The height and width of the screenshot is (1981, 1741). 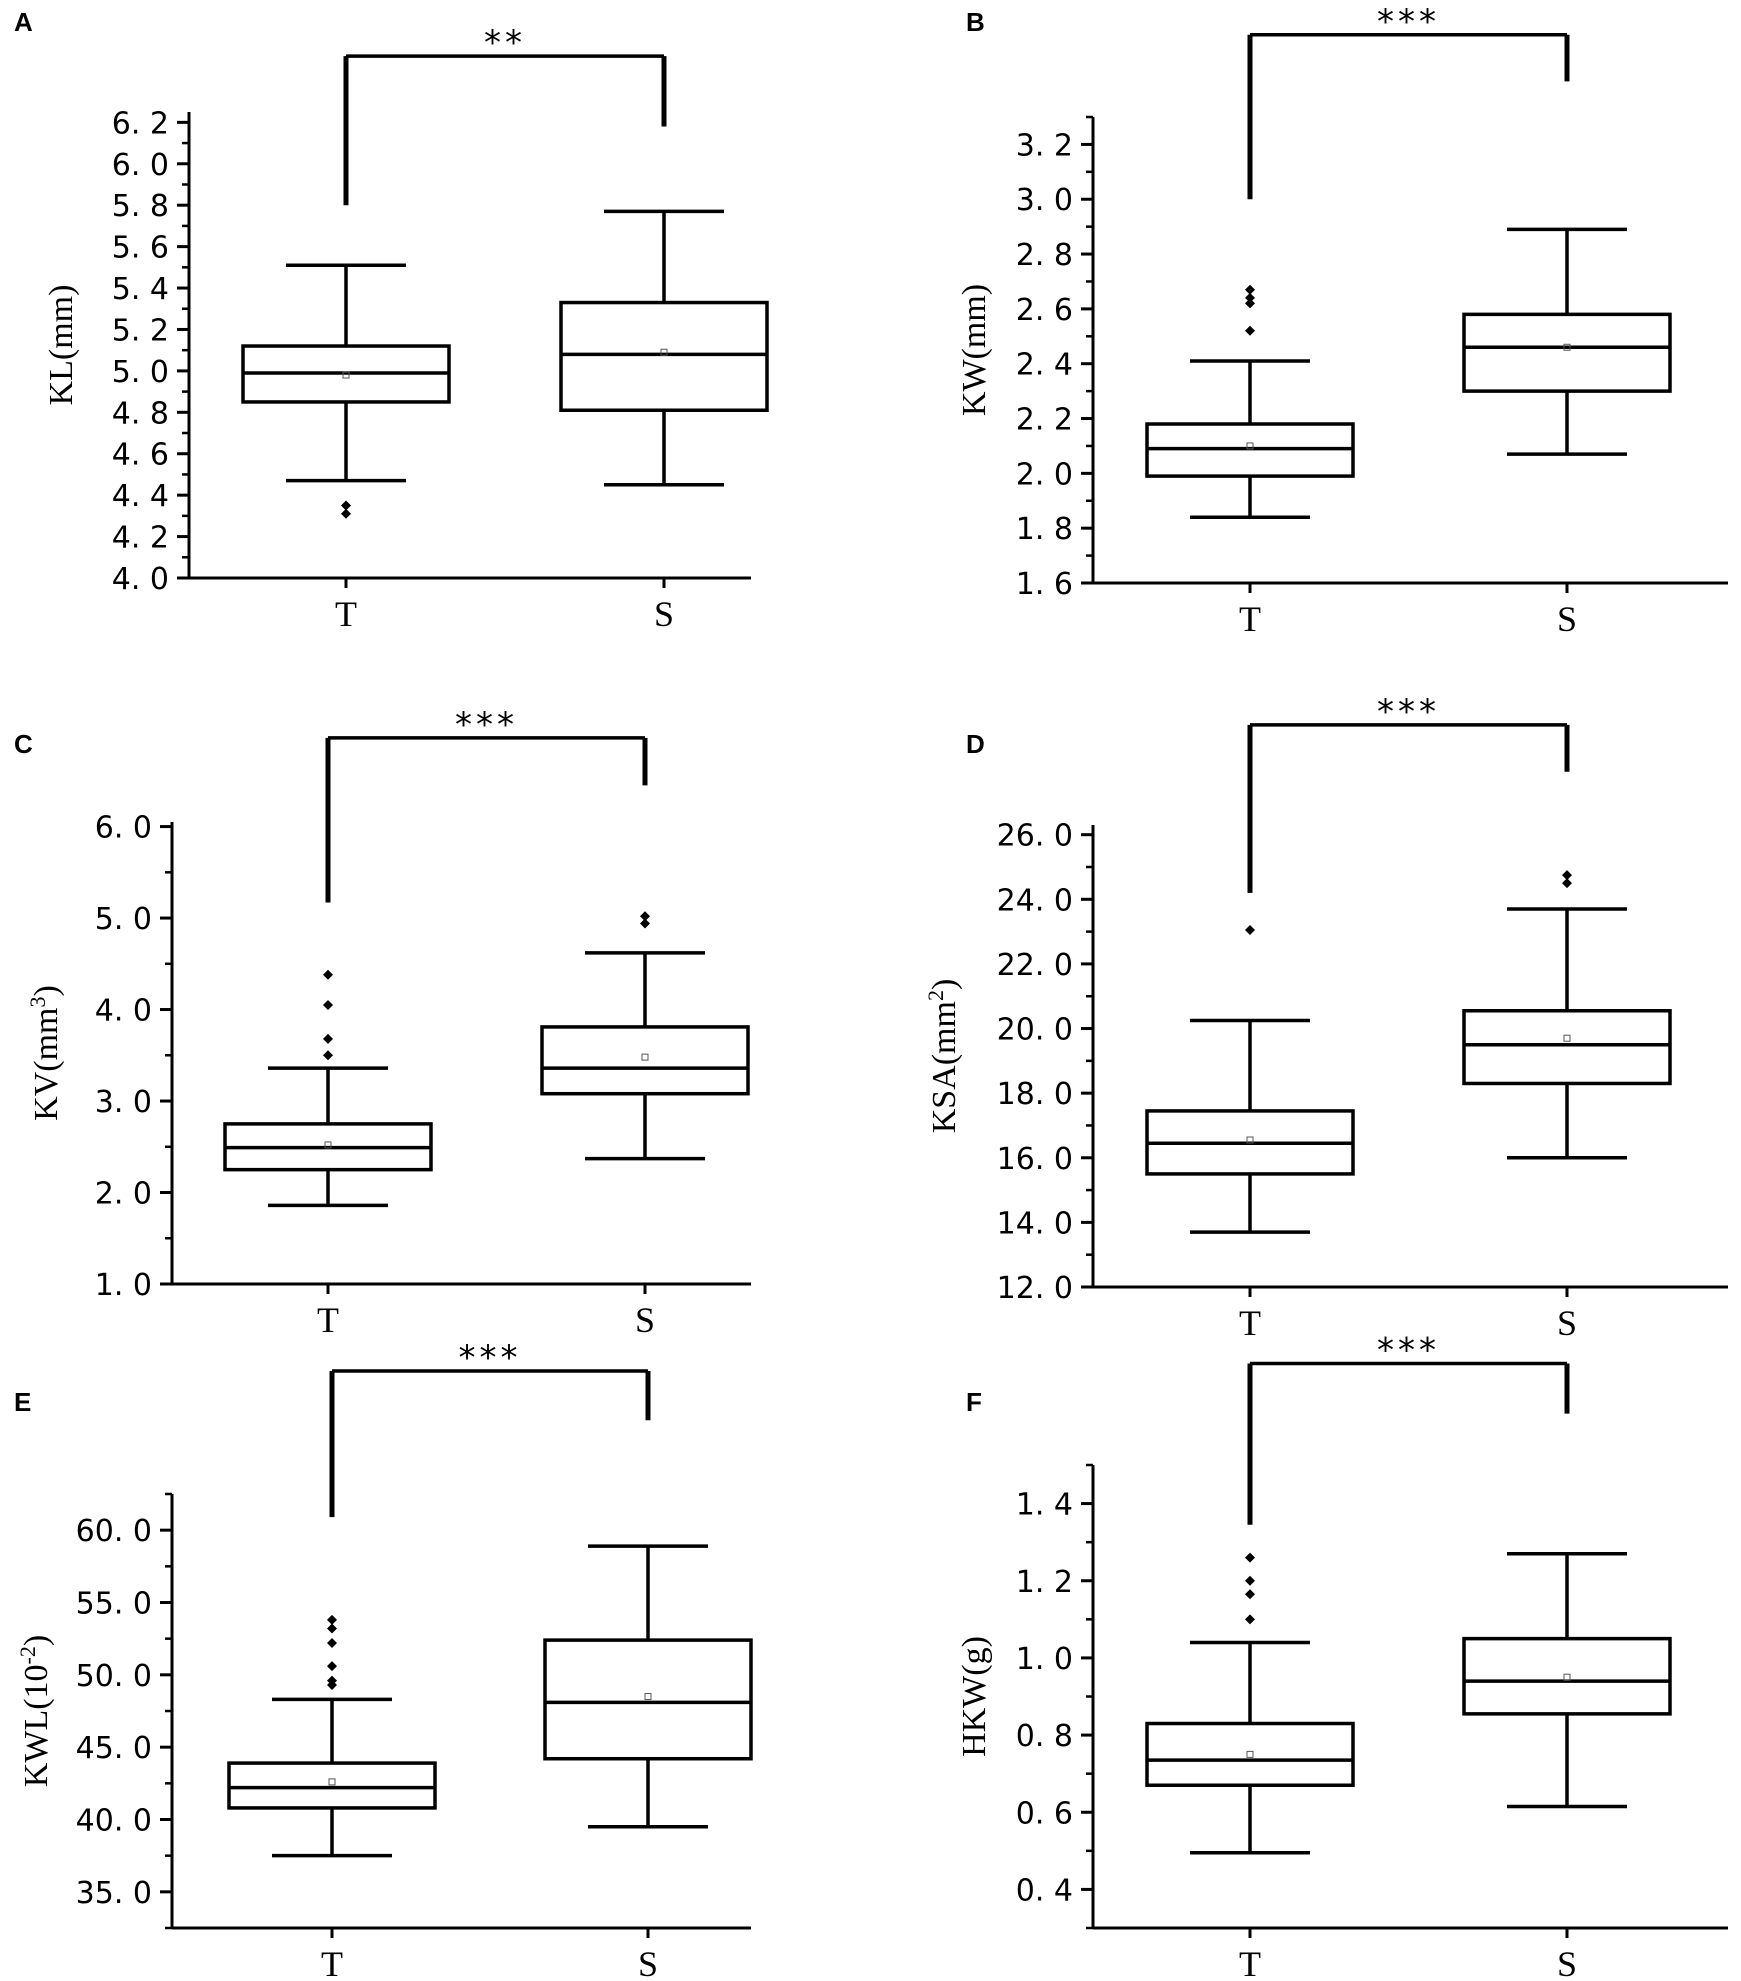 What do you see at coordinates (22, 1402) in the screenshot?
I see `panel-letter: E` at bounding box center [22, 1402].